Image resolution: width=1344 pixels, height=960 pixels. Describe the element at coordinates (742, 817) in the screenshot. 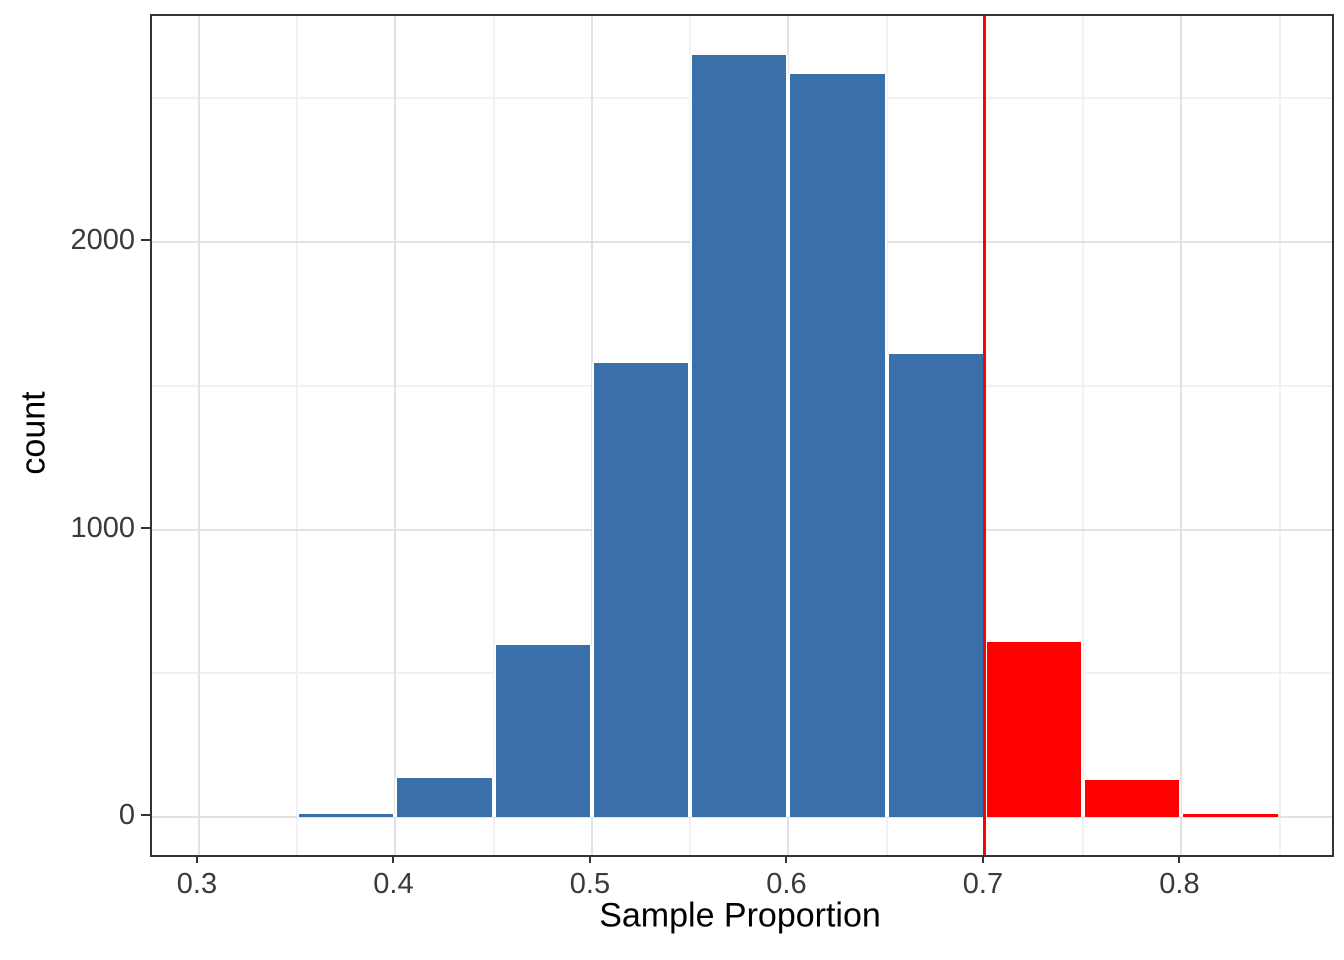

I see `y-major-gridline` at that location.